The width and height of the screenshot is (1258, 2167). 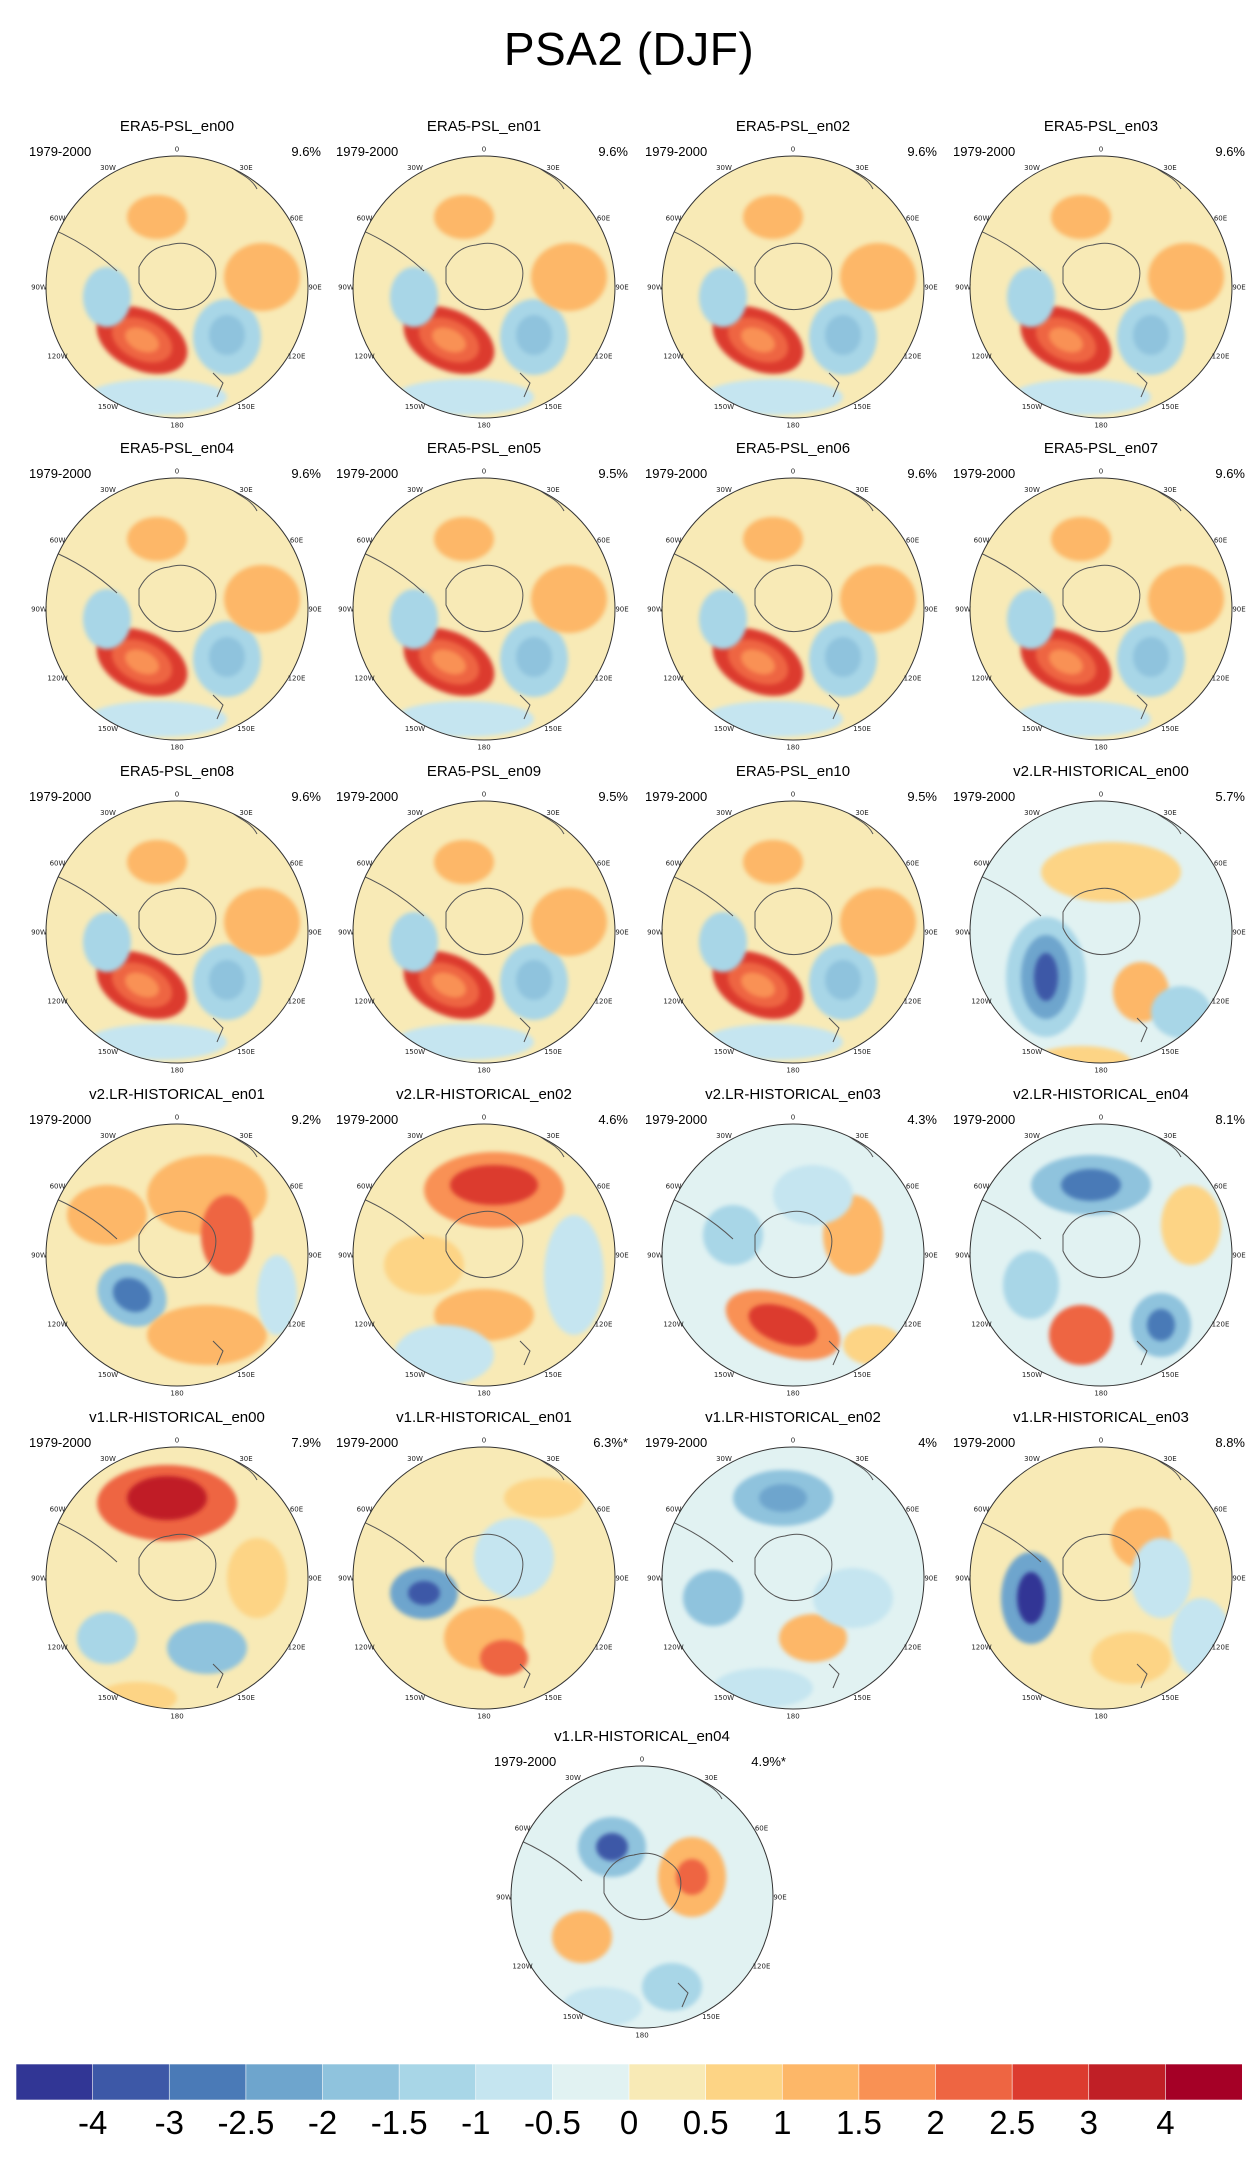 What do you see at coordinates (484, 1094) in the screenshot?
I see `panel-title: v2.LR-HISTORICAL_en02` at bounding box center [484, 1094].